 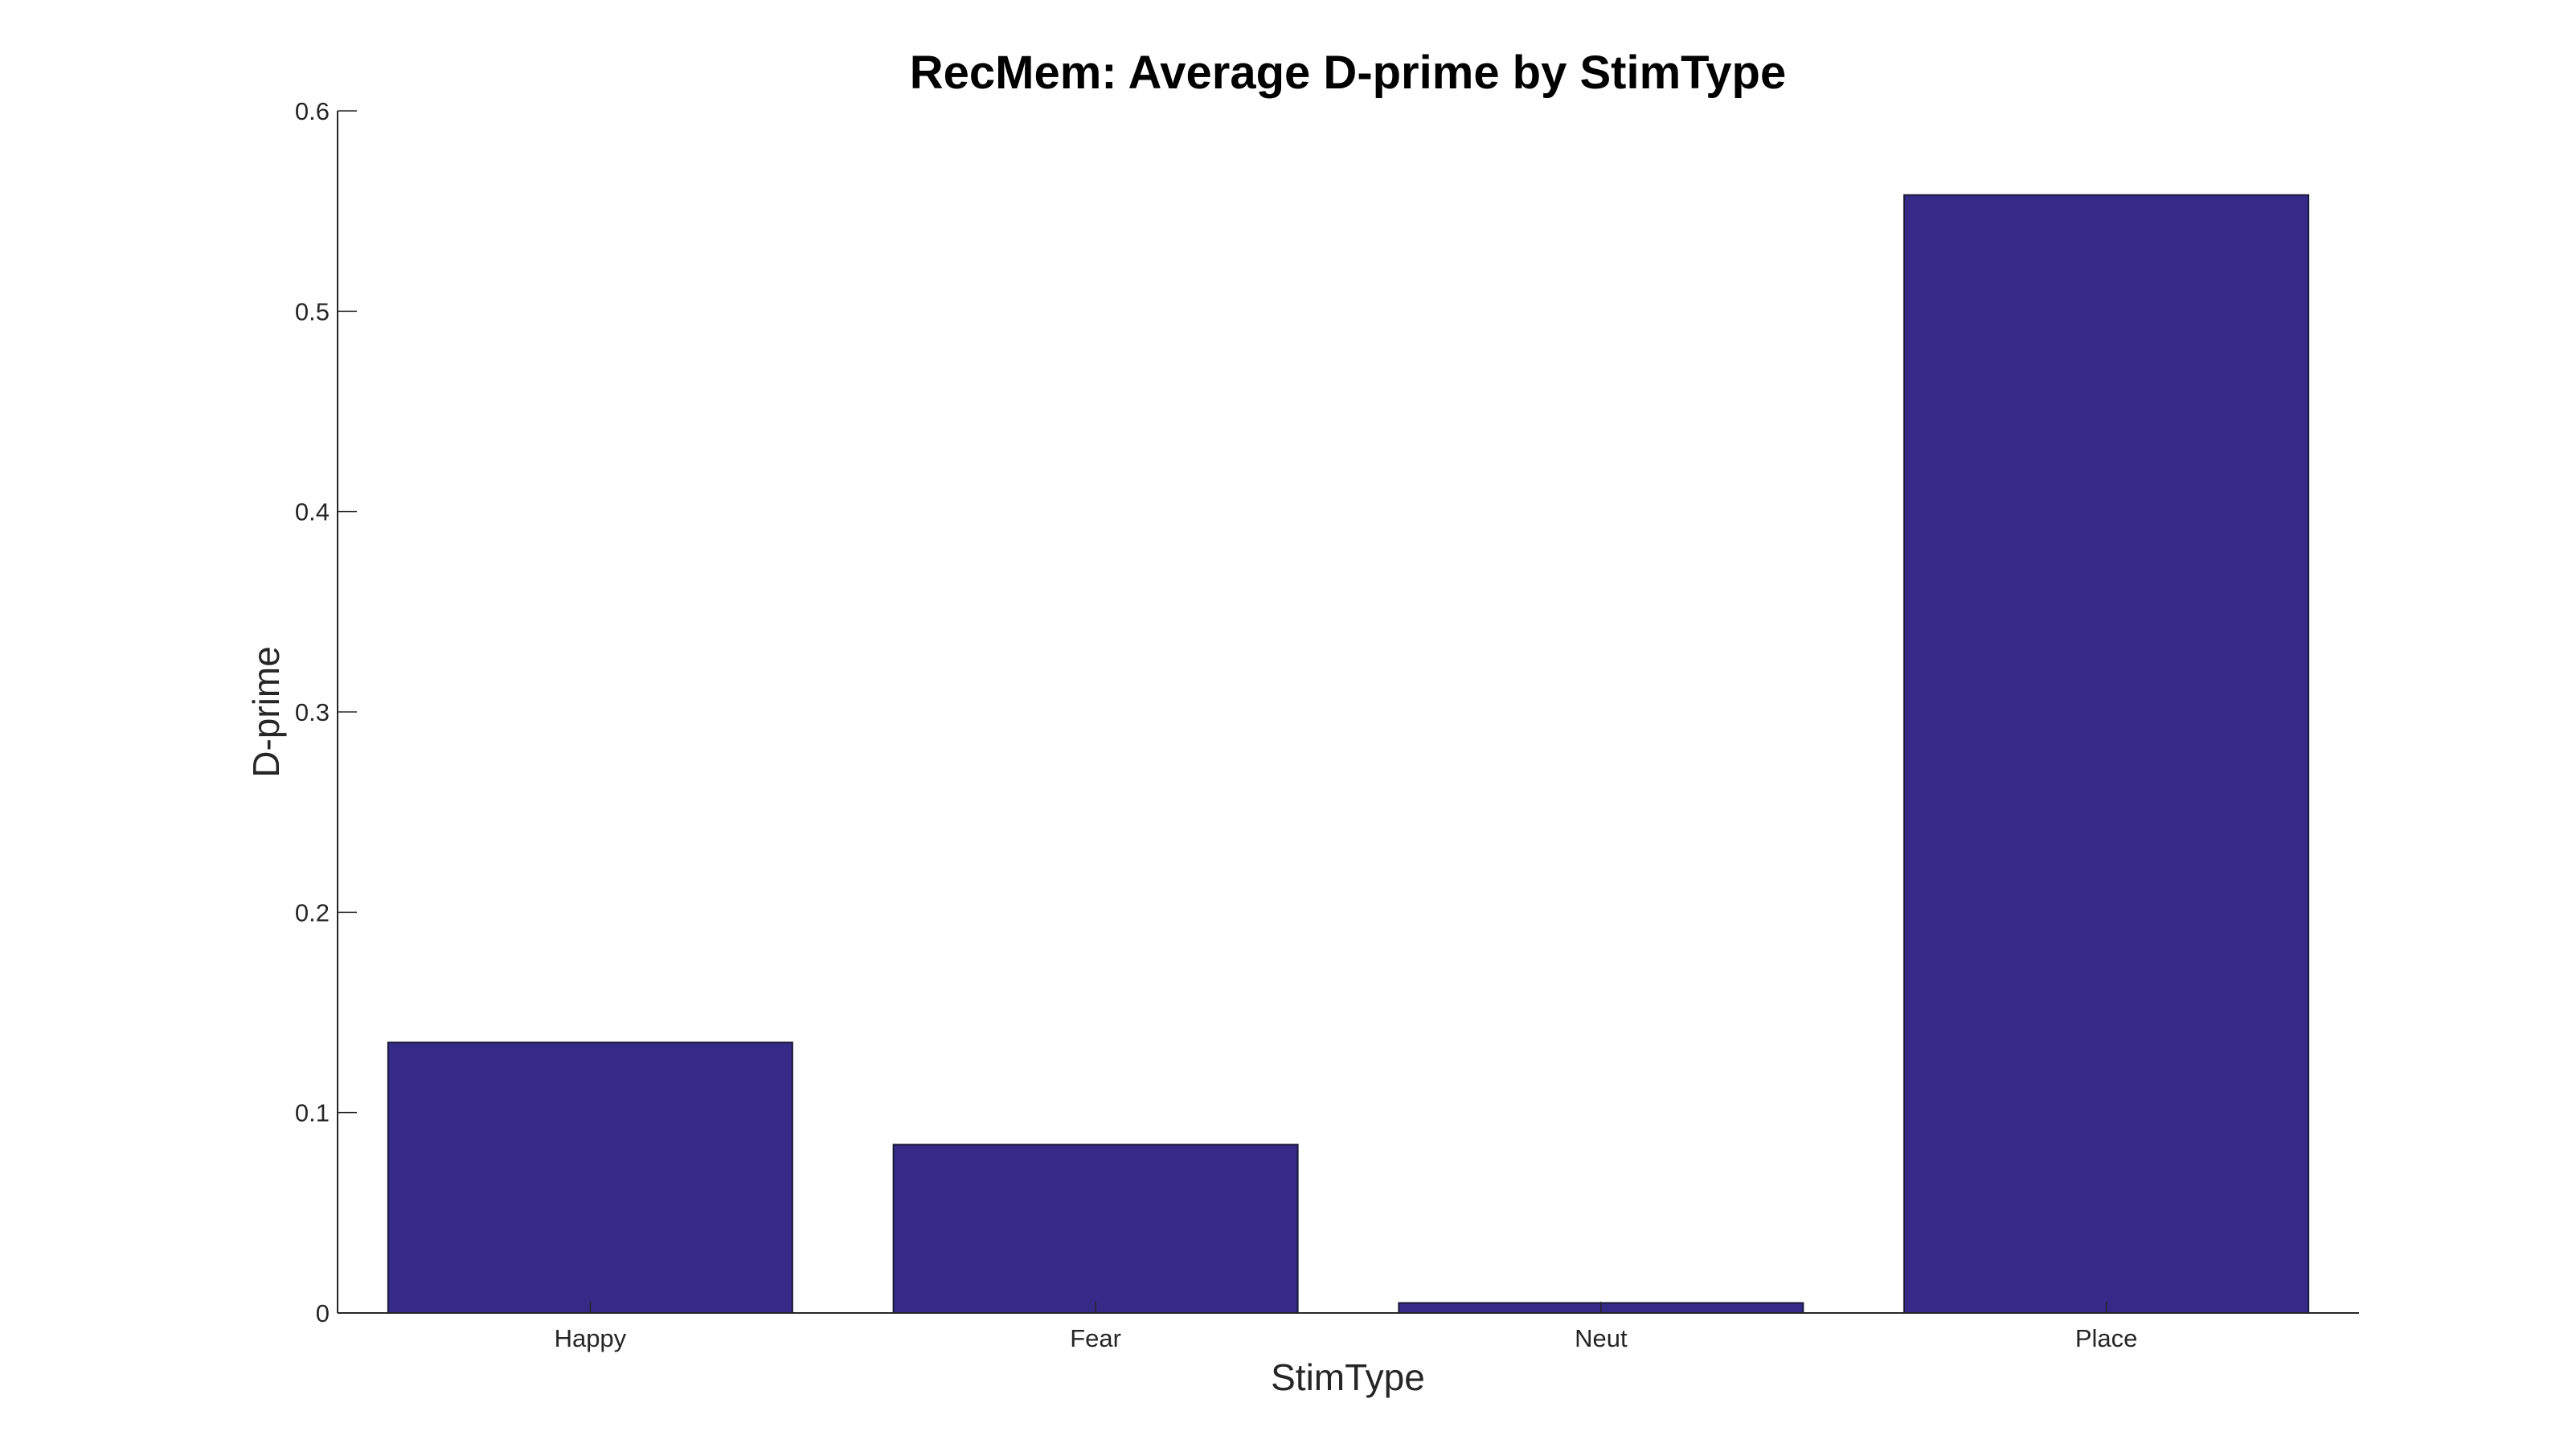 I want to click on x-axis-label: StimType, so click(x=1348, y=1377).